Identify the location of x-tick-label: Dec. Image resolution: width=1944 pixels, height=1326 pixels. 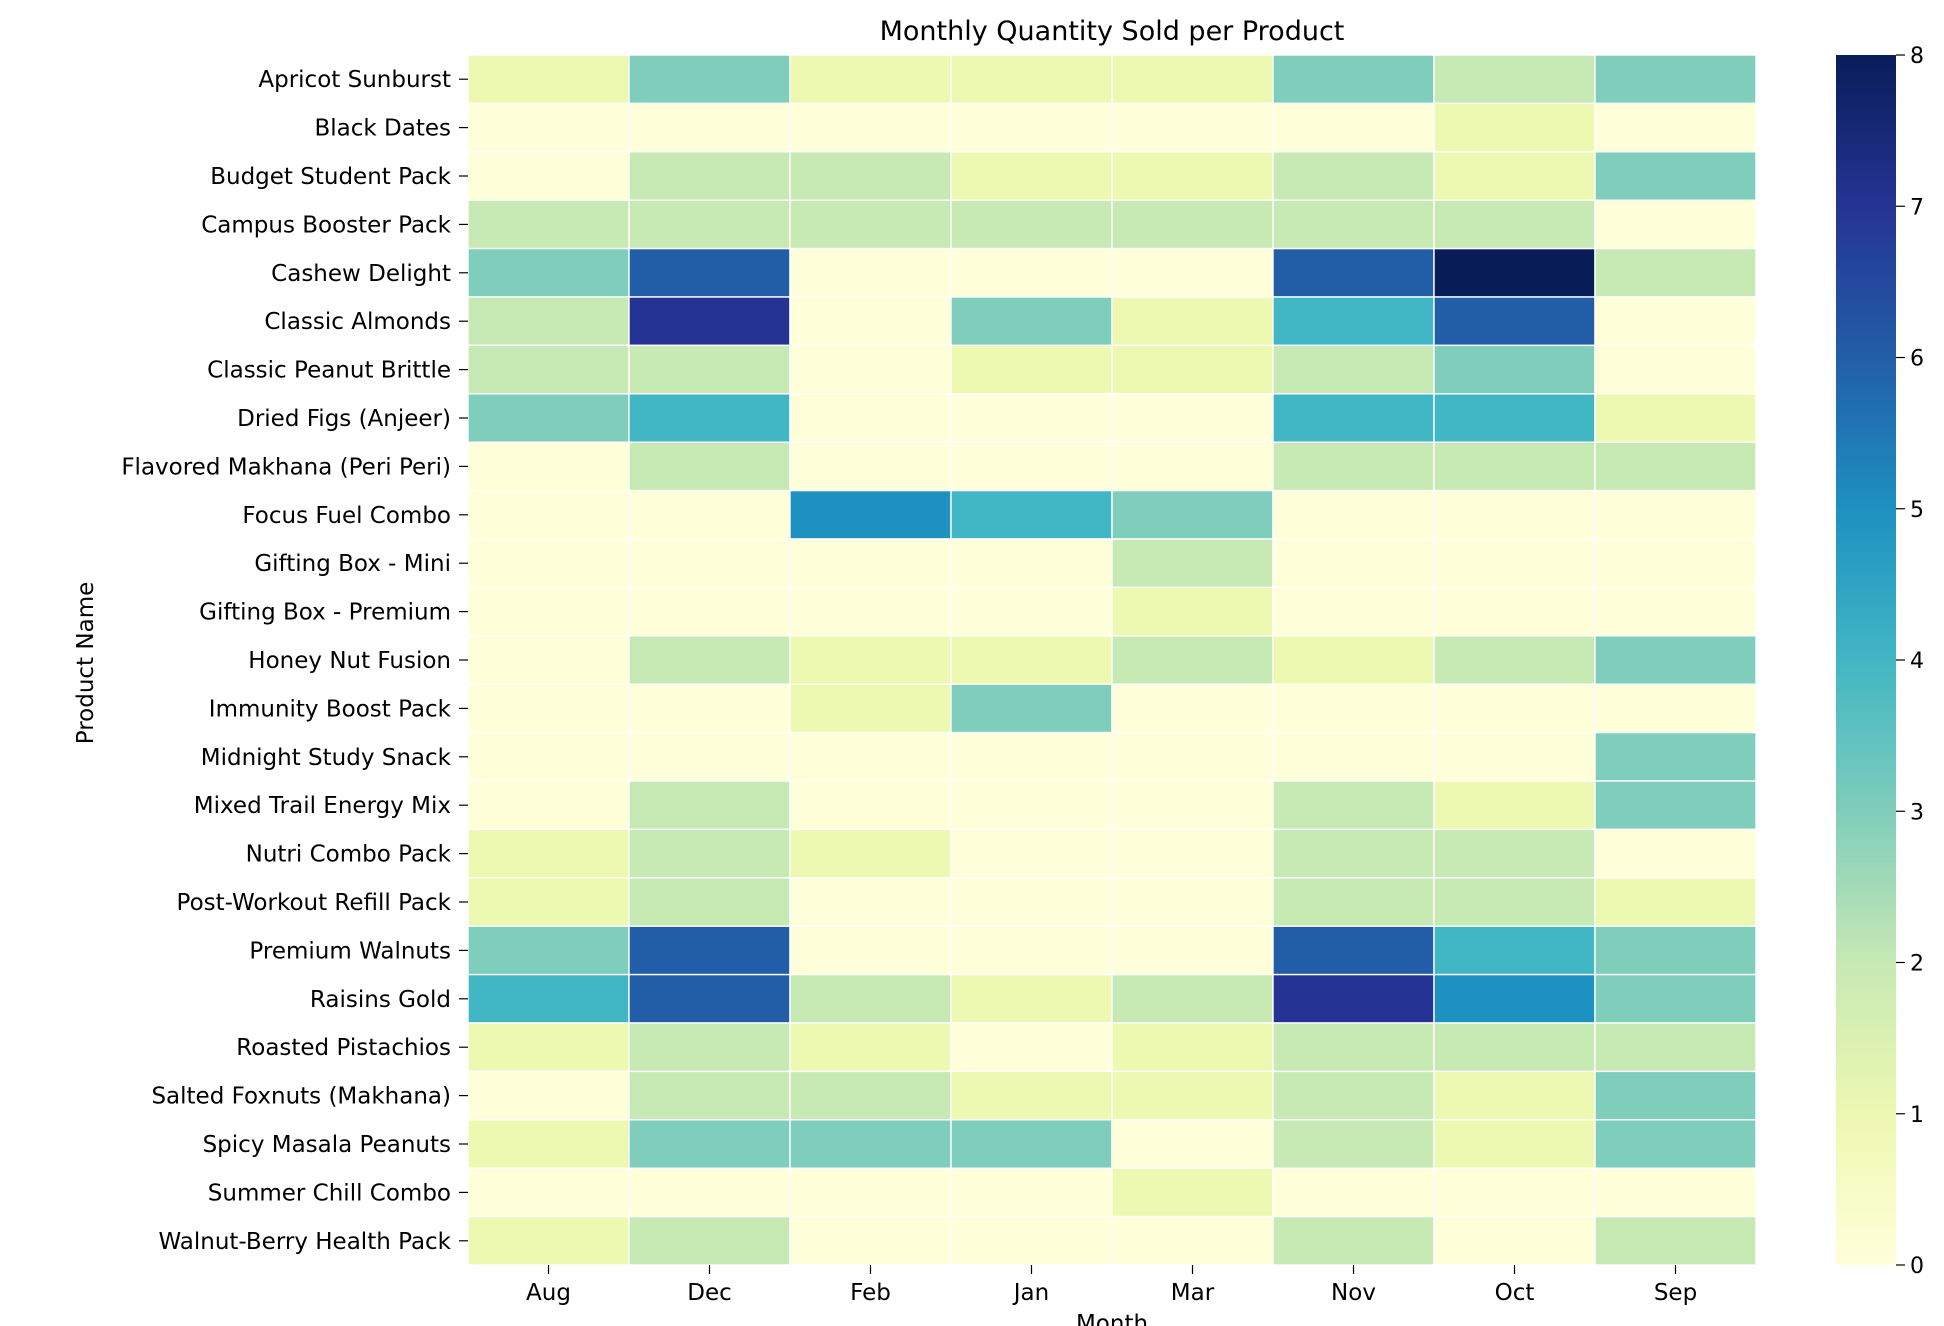
(709, 1293).